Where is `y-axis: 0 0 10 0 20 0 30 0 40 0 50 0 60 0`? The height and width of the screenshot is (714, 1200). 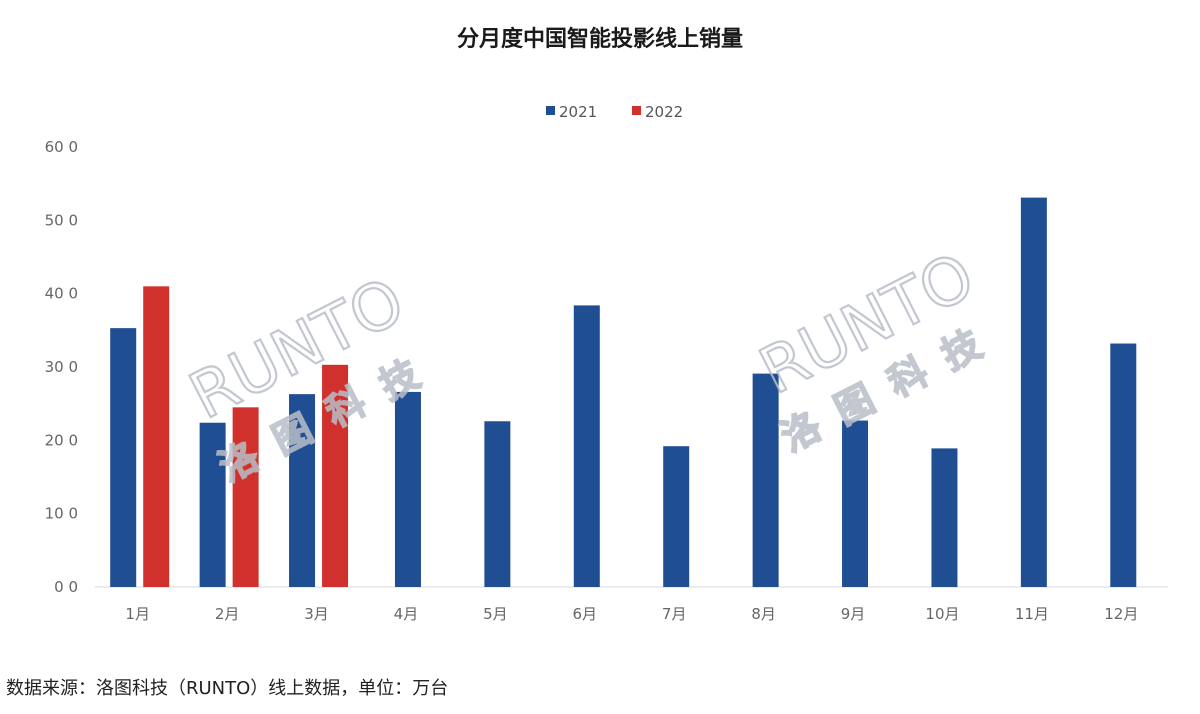 y-axis: 0 0 10 0 20 0 30 0 40 0 50 0 60 0 is located at coordinates (61, 367).